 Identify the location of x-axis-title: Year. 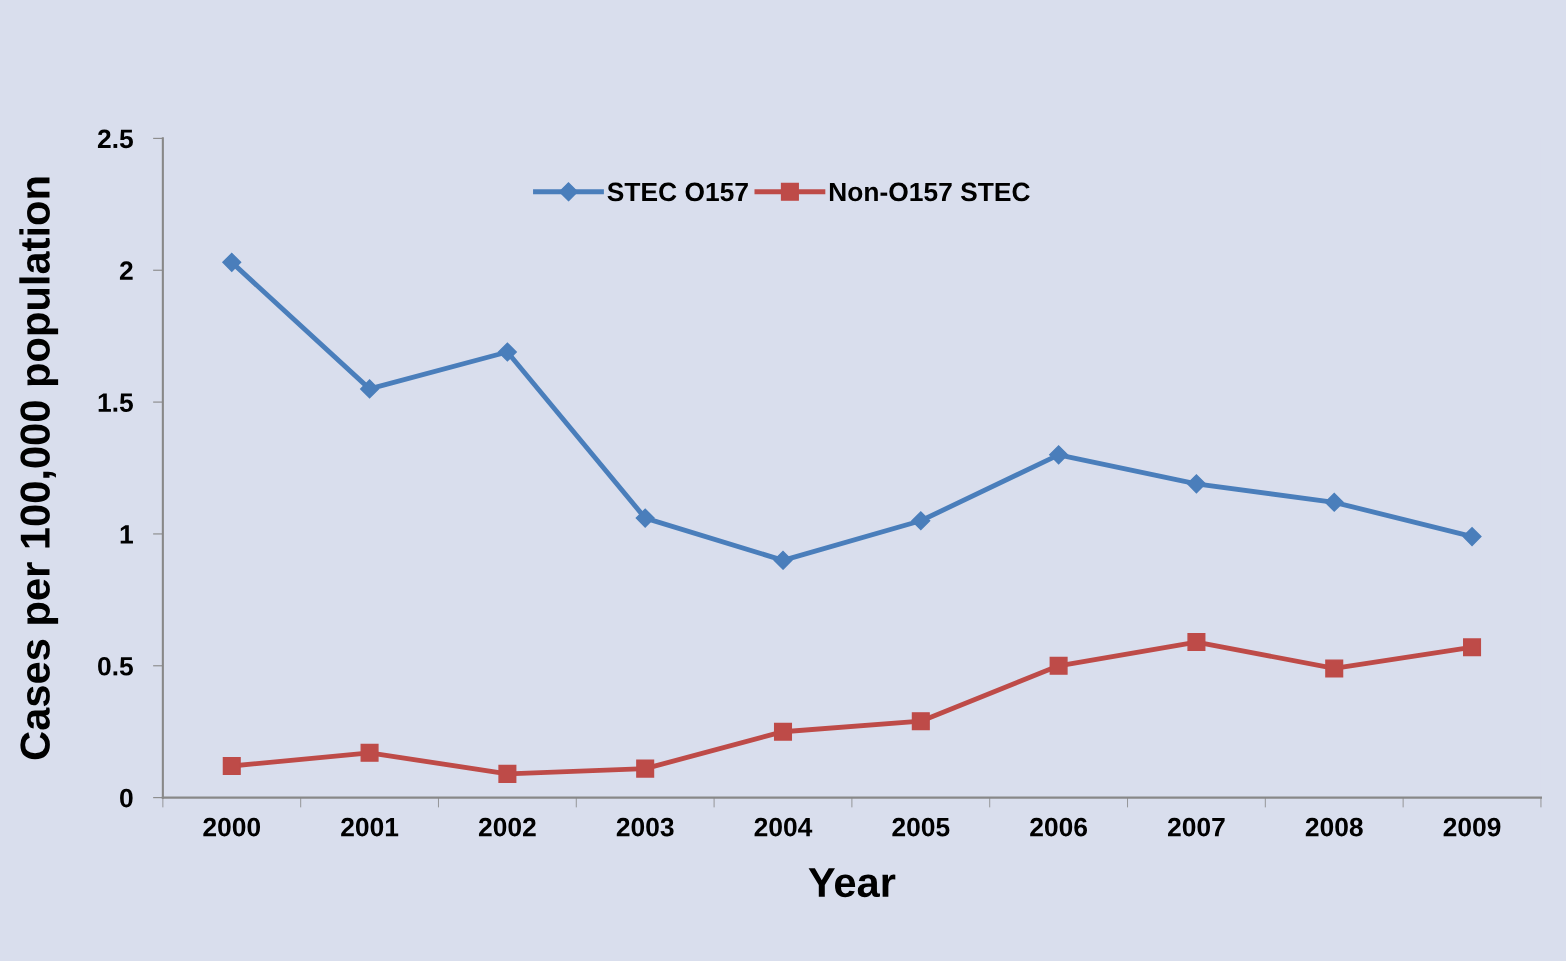
(852, 883).